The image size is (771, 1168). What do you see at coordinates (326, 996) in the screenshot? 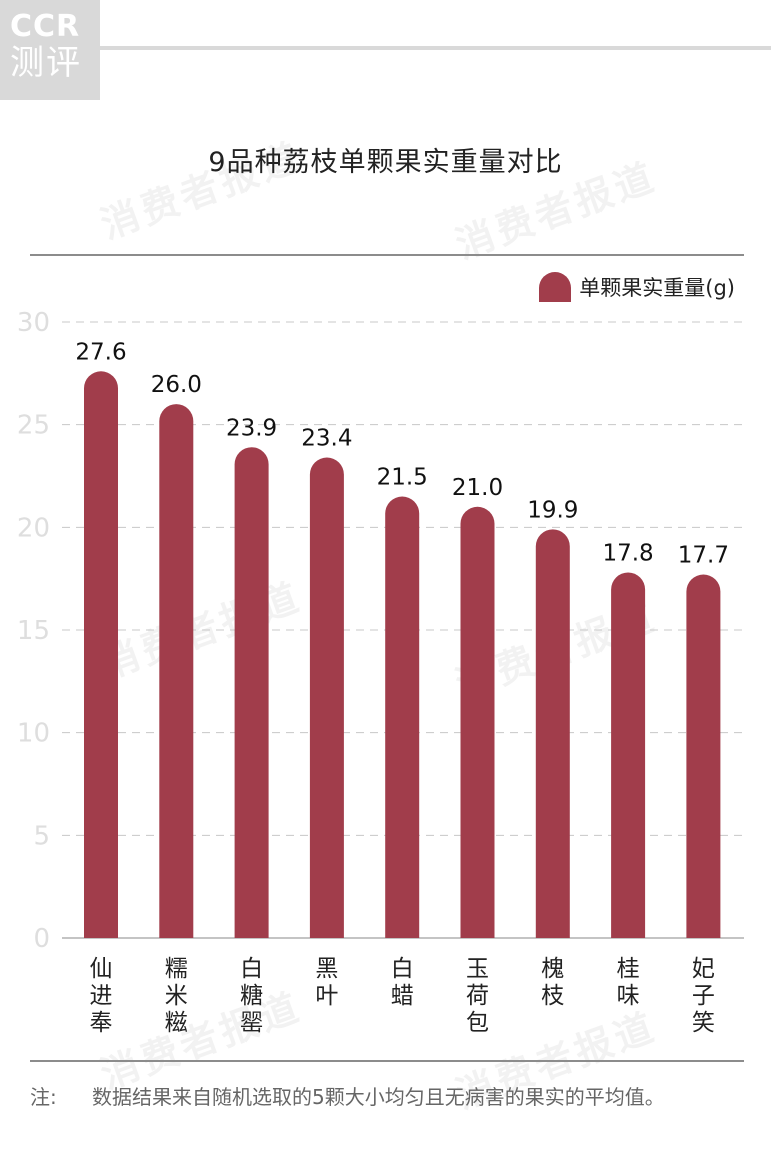
I see `x-tick-label-char: 叶` at bounding box center [326, 996].